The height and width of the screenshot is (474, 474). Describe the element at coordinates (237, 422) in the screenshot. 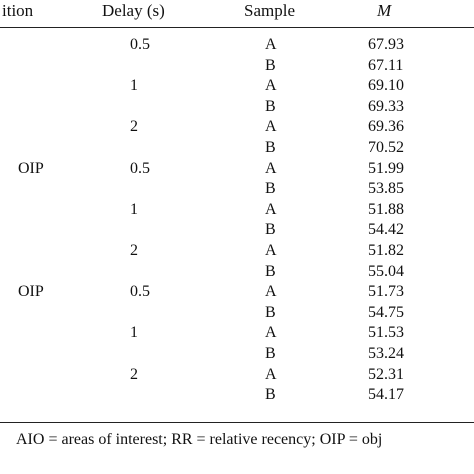

I see `table-bottom-rule` at that location.